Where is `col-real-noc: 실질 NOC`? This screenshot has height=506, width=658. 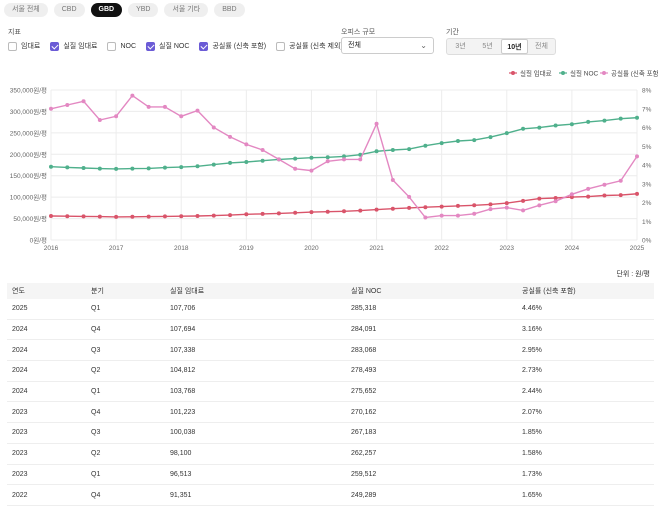
col-real-noc: 실질 NOC is located at coordinates (431, 291).